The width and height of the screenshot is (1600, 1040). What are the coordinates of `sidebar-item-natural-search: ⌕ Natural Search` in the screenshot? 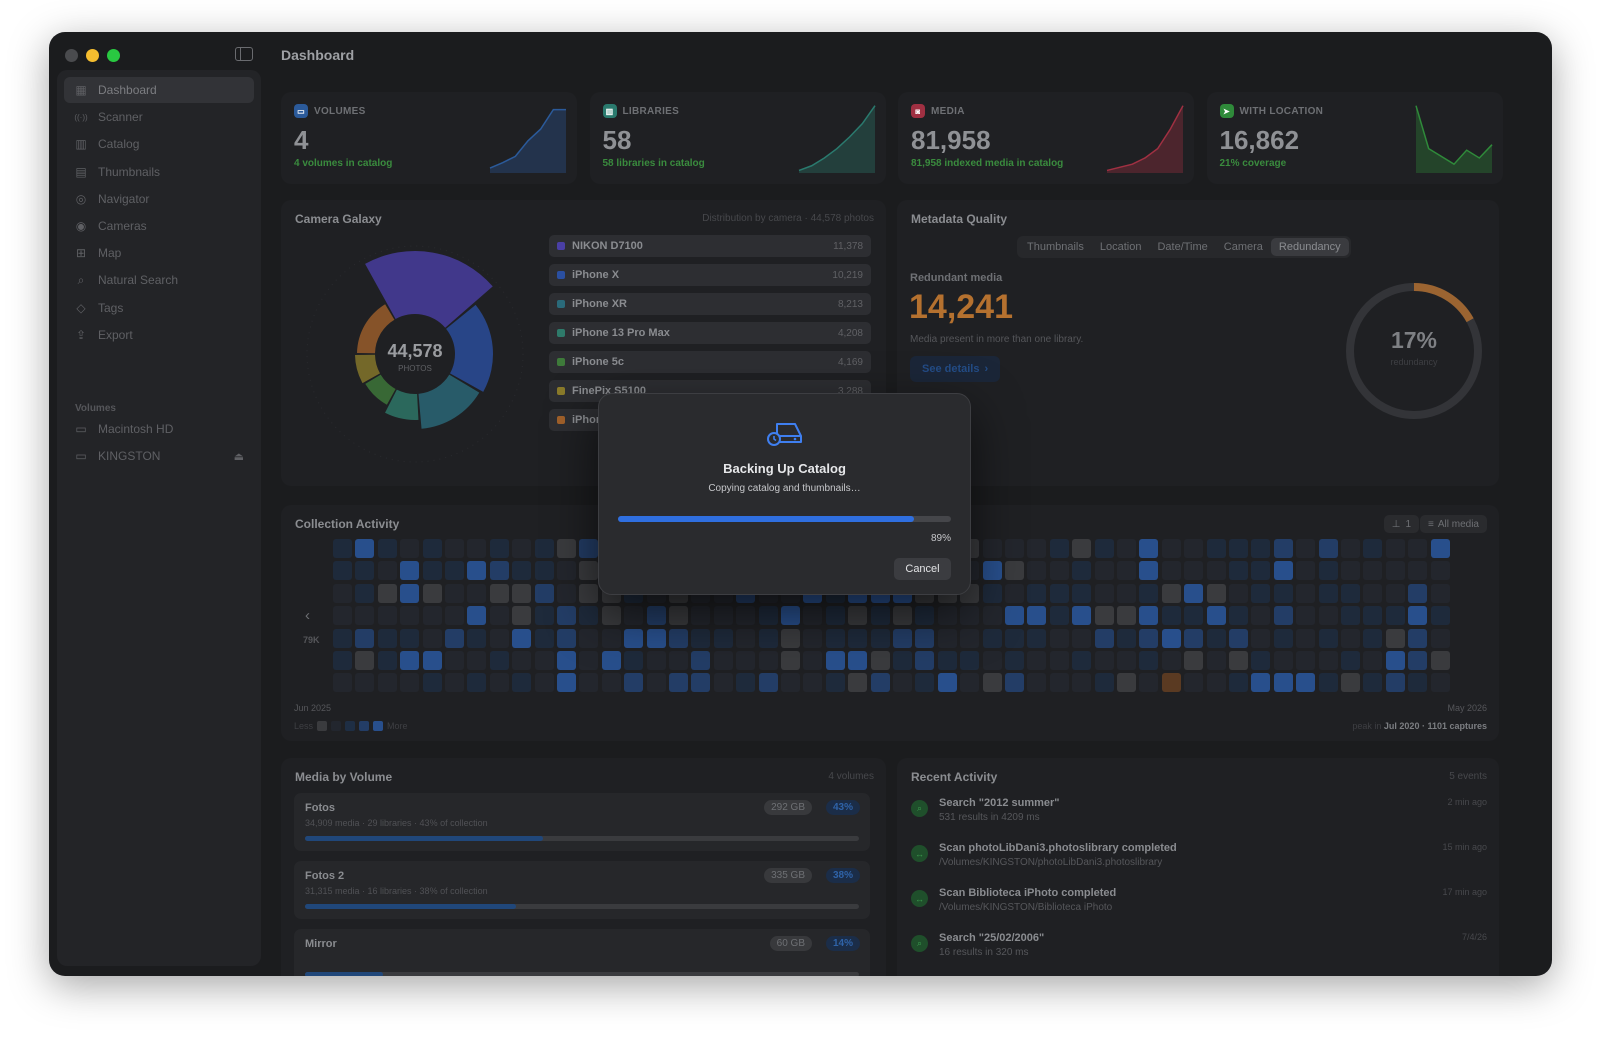 It's located at (159, 280).